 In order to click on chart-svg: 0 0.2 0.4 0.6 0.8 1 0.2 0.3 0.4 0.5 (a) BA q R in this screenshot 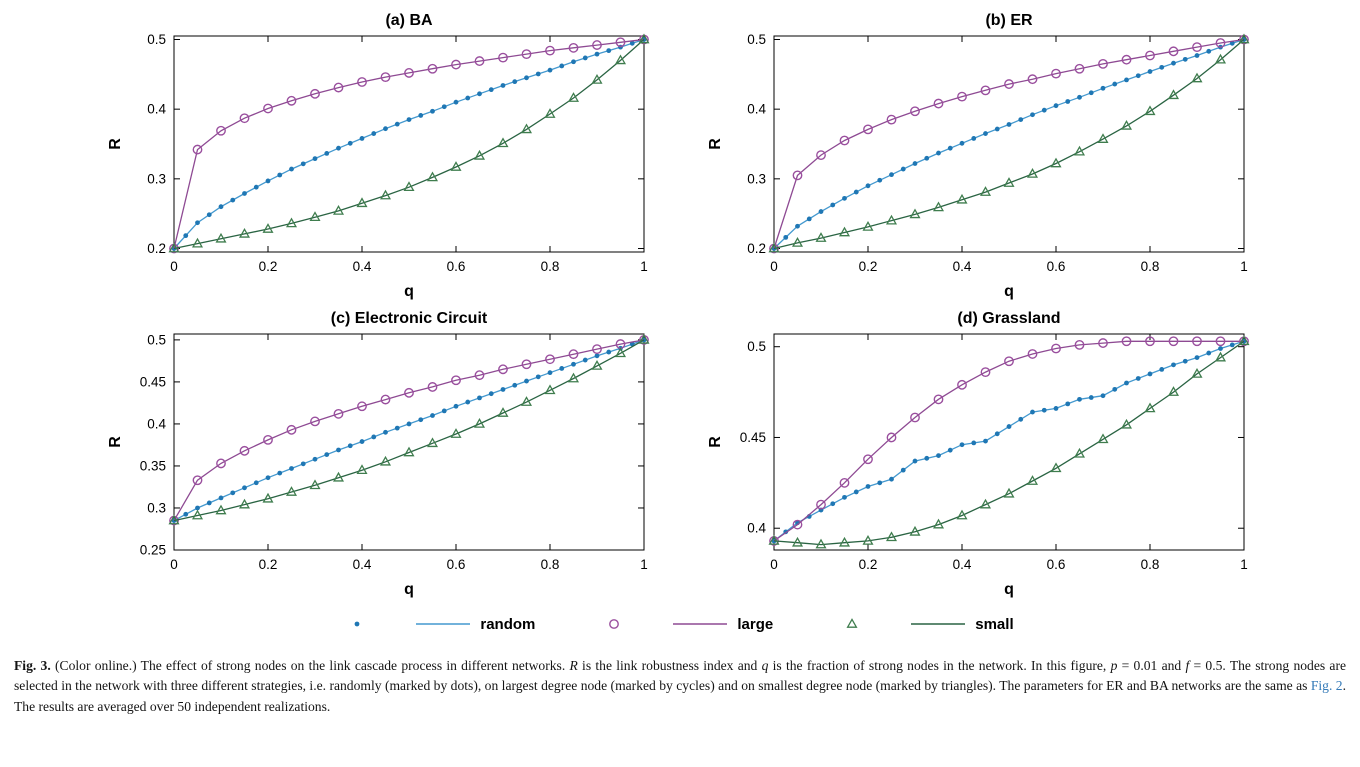, I will do `click(378, 156)`.